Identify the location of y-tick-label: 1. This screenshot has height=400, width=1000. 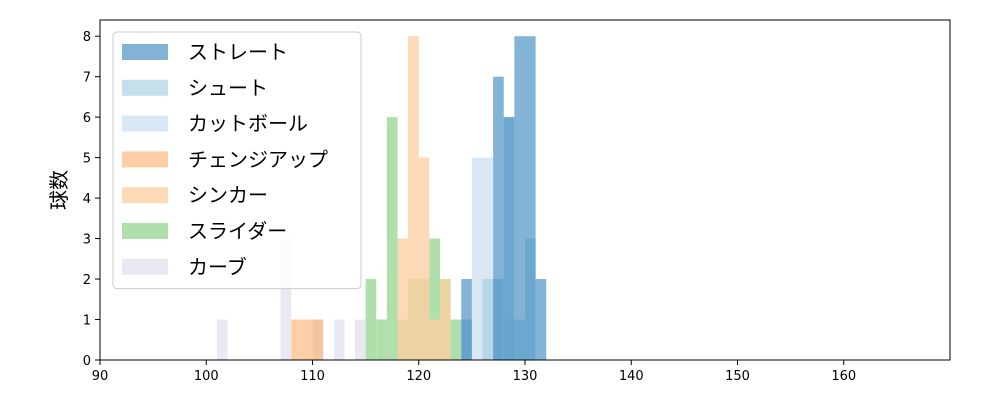
(87, 321).